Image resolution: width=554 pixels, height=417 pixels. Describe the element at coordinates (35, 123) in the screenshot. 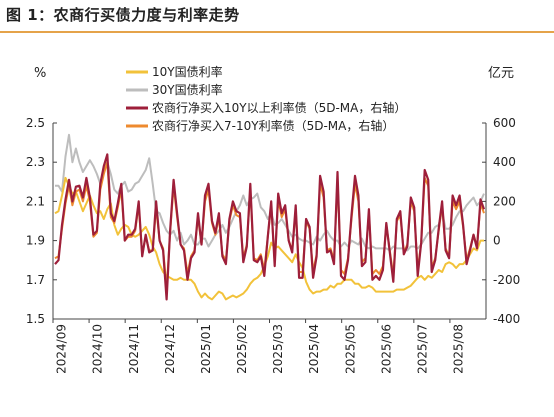

I see `left-tick-label: 2.5` at that location.